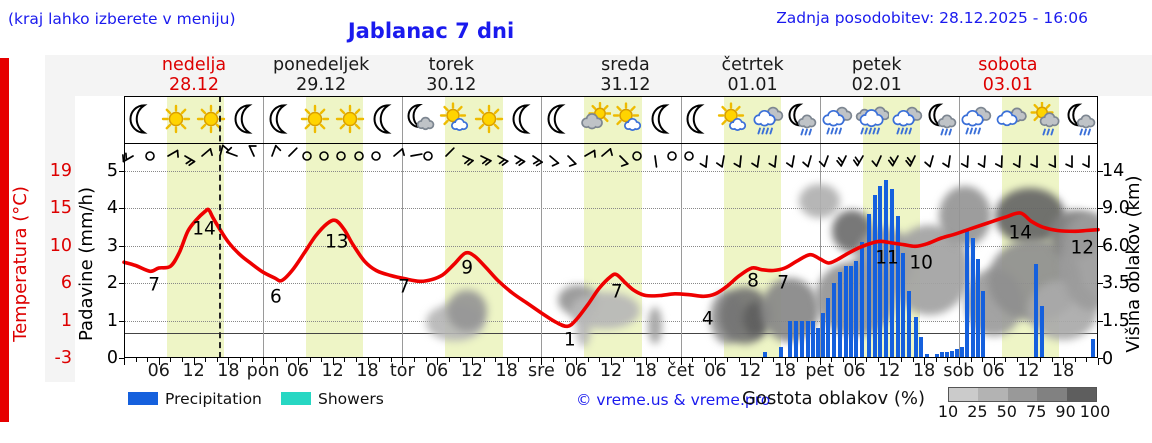  I want to click on temperature-axis-label: Temperatura (°C), so click(20, 264).